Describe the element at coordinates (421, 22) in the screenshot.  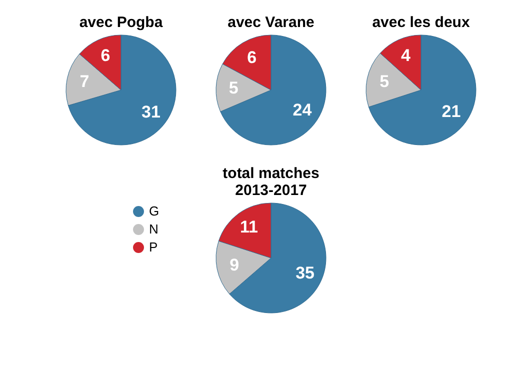
I see `chart-title: avec les deux` at that location.